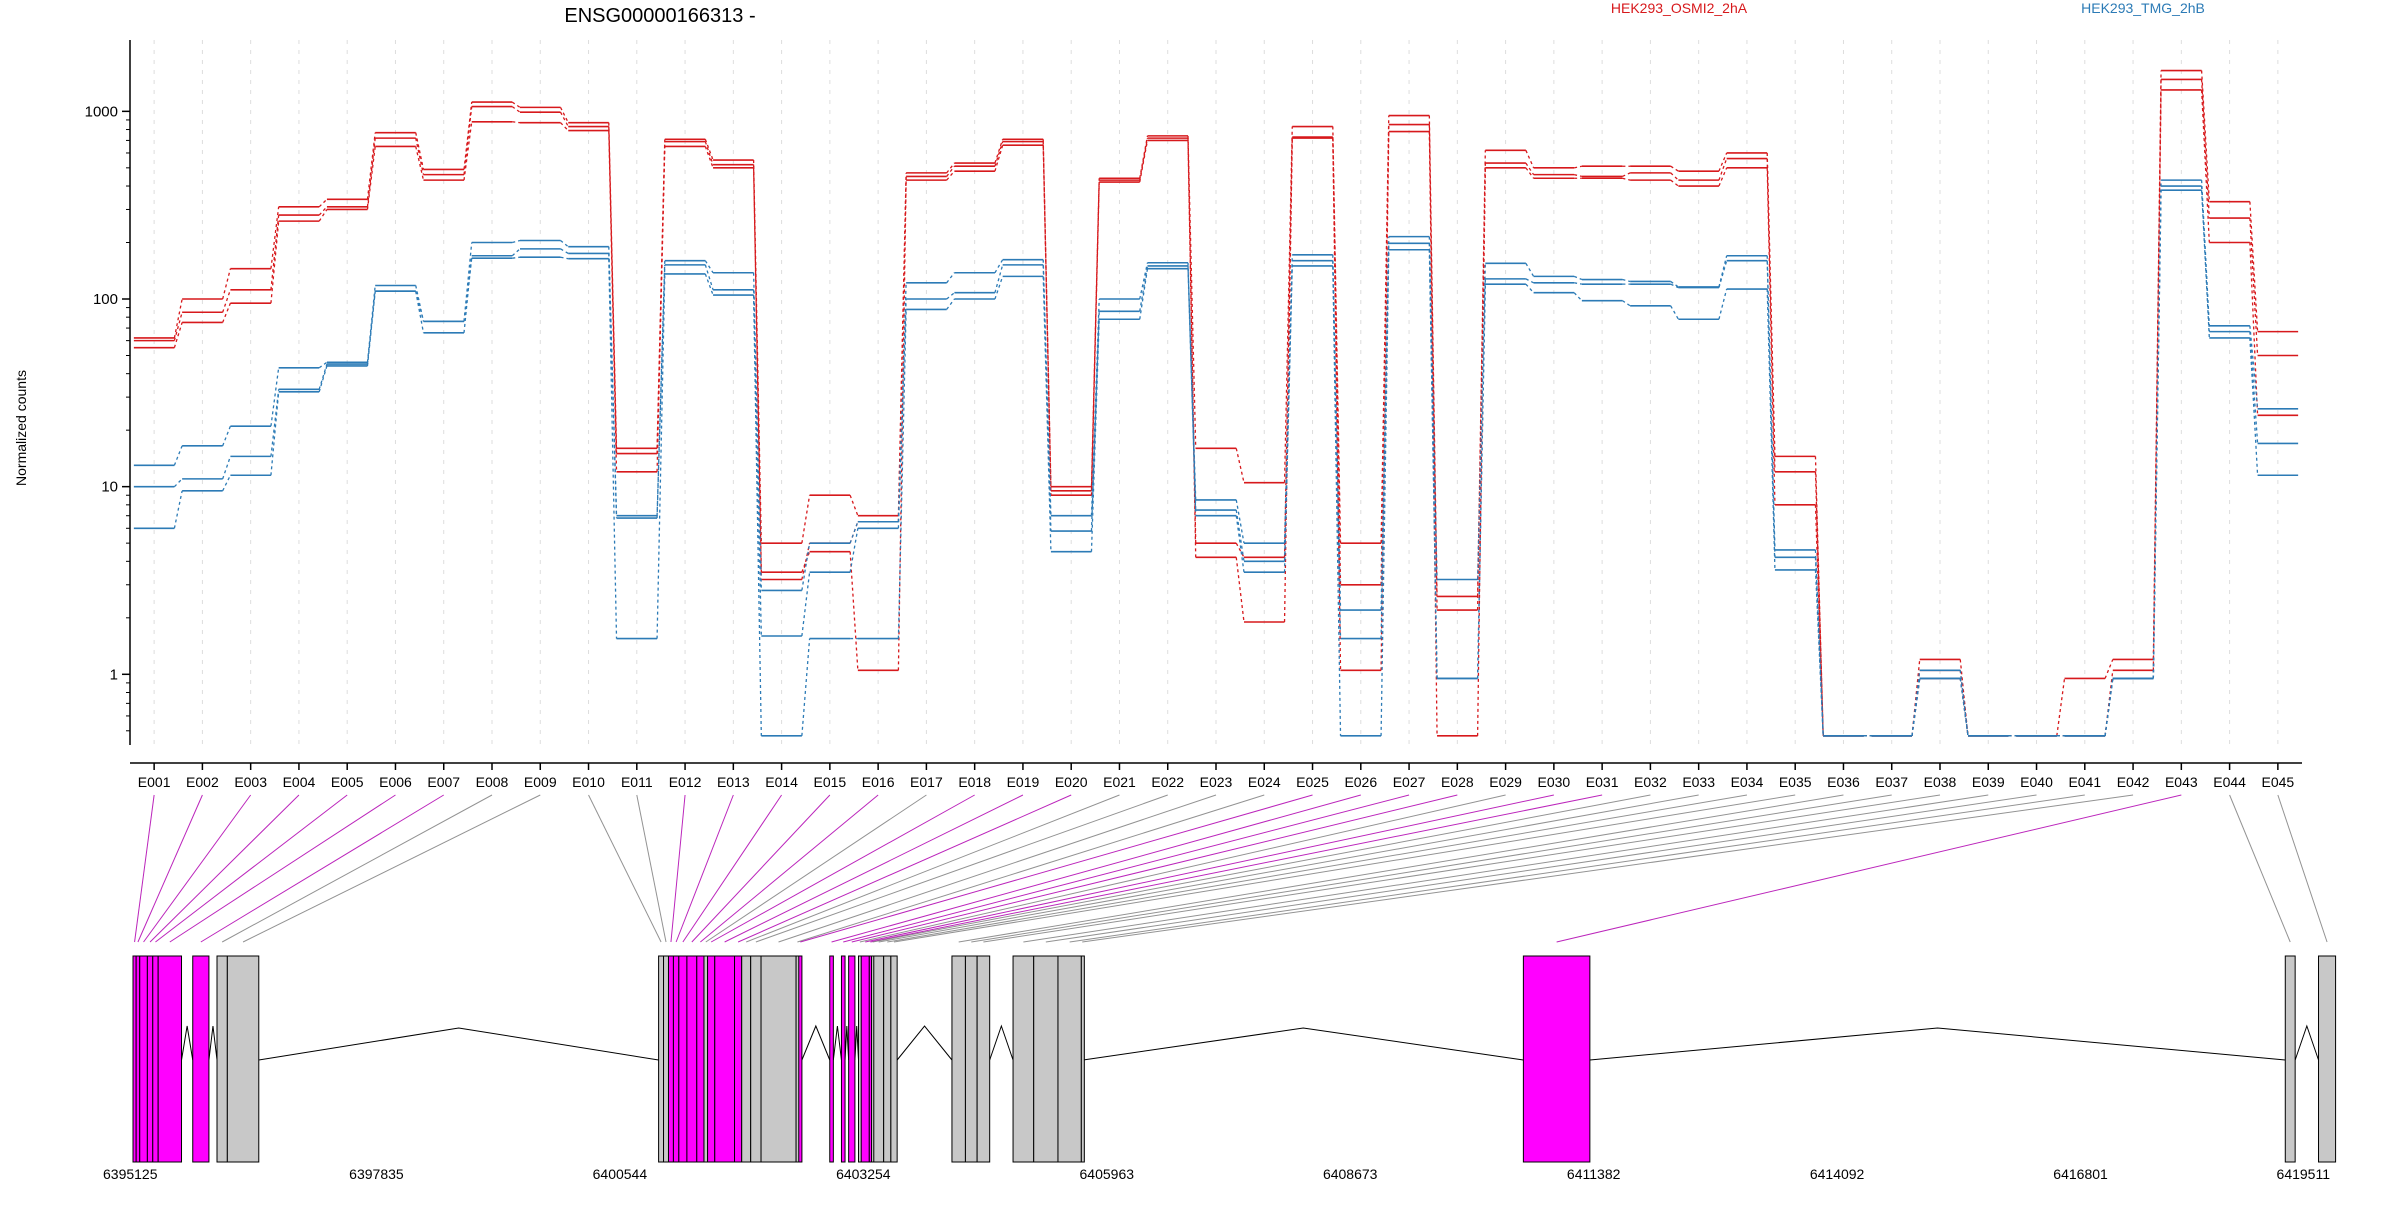  What do you see at coordinates (202, 782) in the screenshot?
I see `x-tick-label: E002` at bounding box center [202, 782].